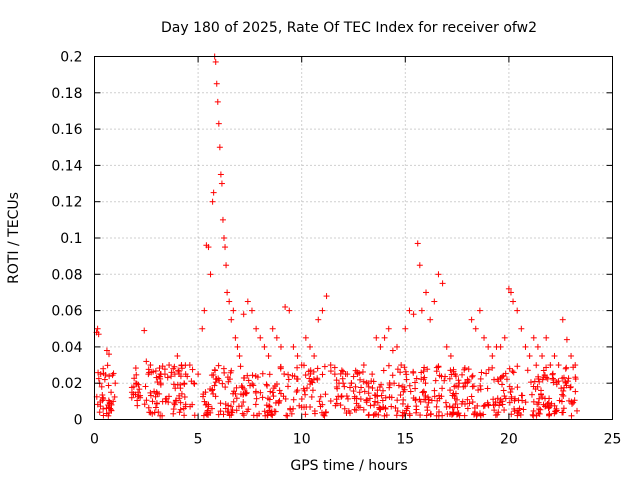 The height and width of the screenshot is (480, 640). What do you see at coordinates (71, 58) in the screenshot?
I see `y-tick-label: 0.2` at bounding box center [71, 58].